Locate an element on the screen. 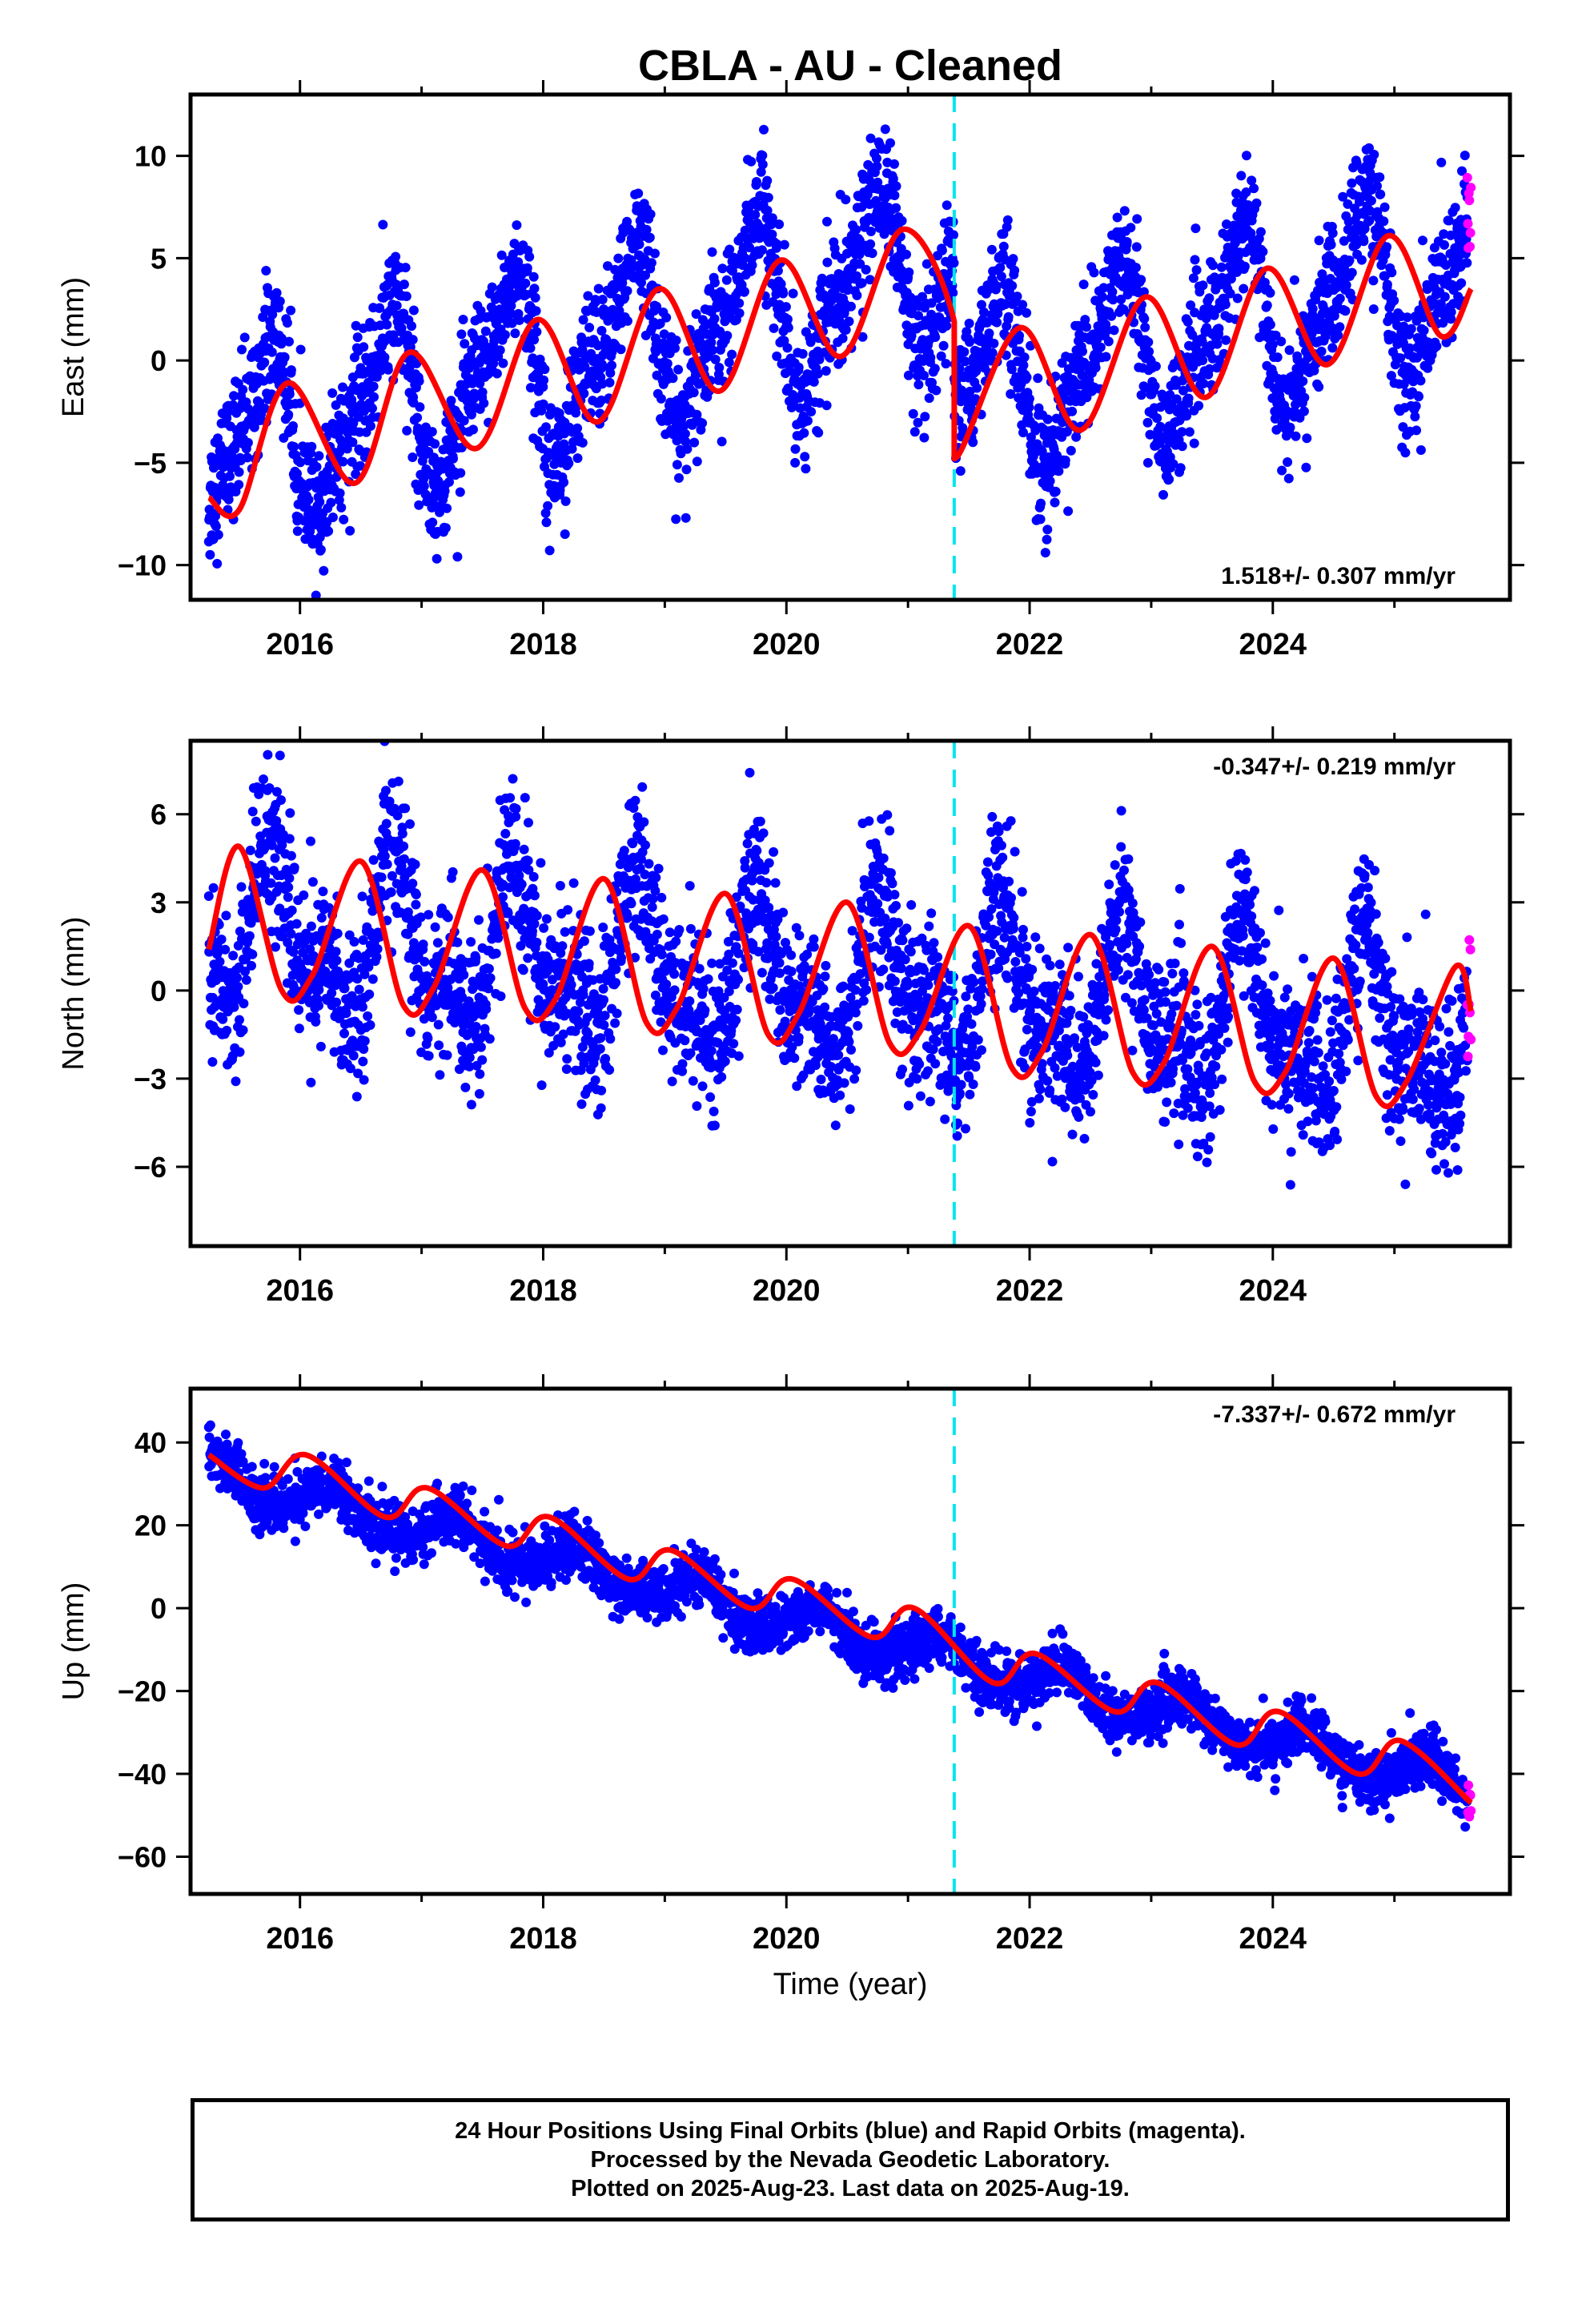  x-tick-label: 2024 is located at coordinates (1273, 644).